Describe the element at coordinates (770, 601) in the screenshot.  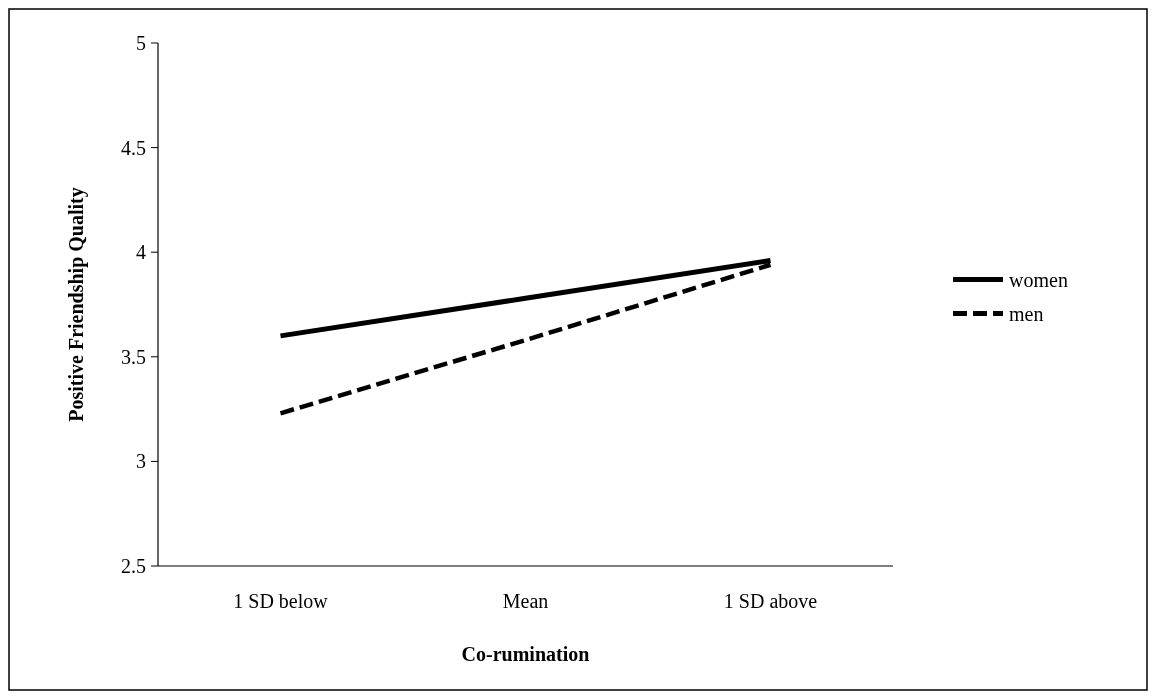
I see `x-tick-label: 1 SD above` at that location.